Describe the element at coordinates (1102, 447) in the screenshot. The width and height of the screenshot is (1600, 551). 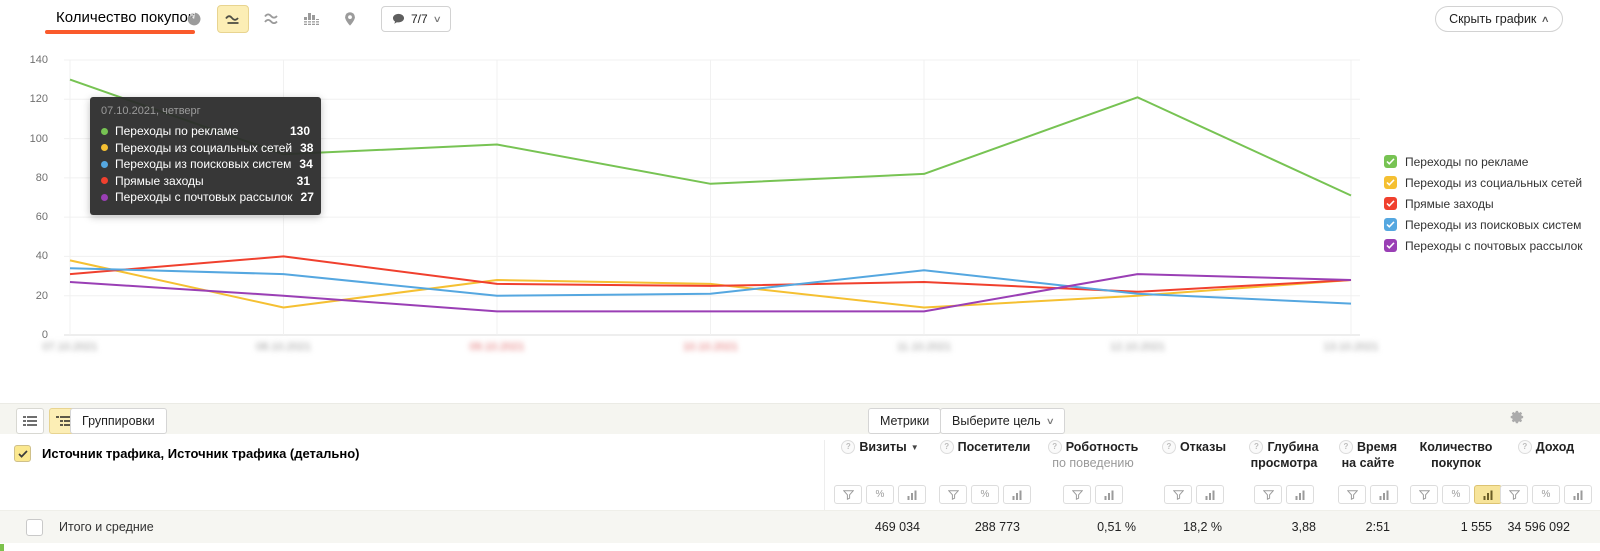
I see `column-title: Роботность` at that location.